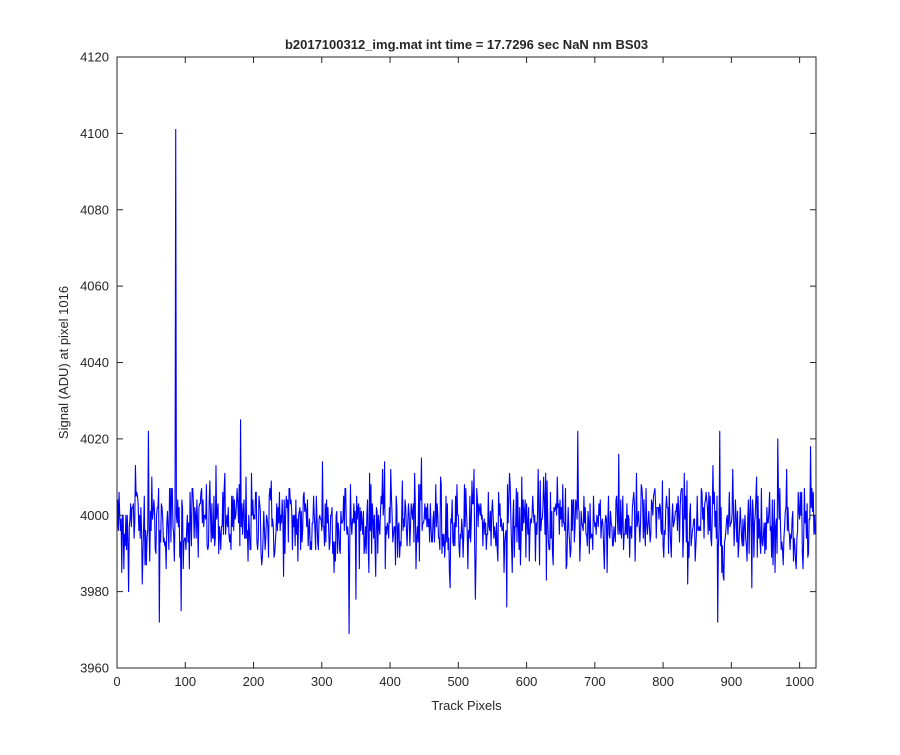 Image resolution: width=900 pixels, height=755 pixels. What do you see at coordinates (527, 681) in the screenshot?
I see `x-tick-label: 600` at bounding box center [527, 681].